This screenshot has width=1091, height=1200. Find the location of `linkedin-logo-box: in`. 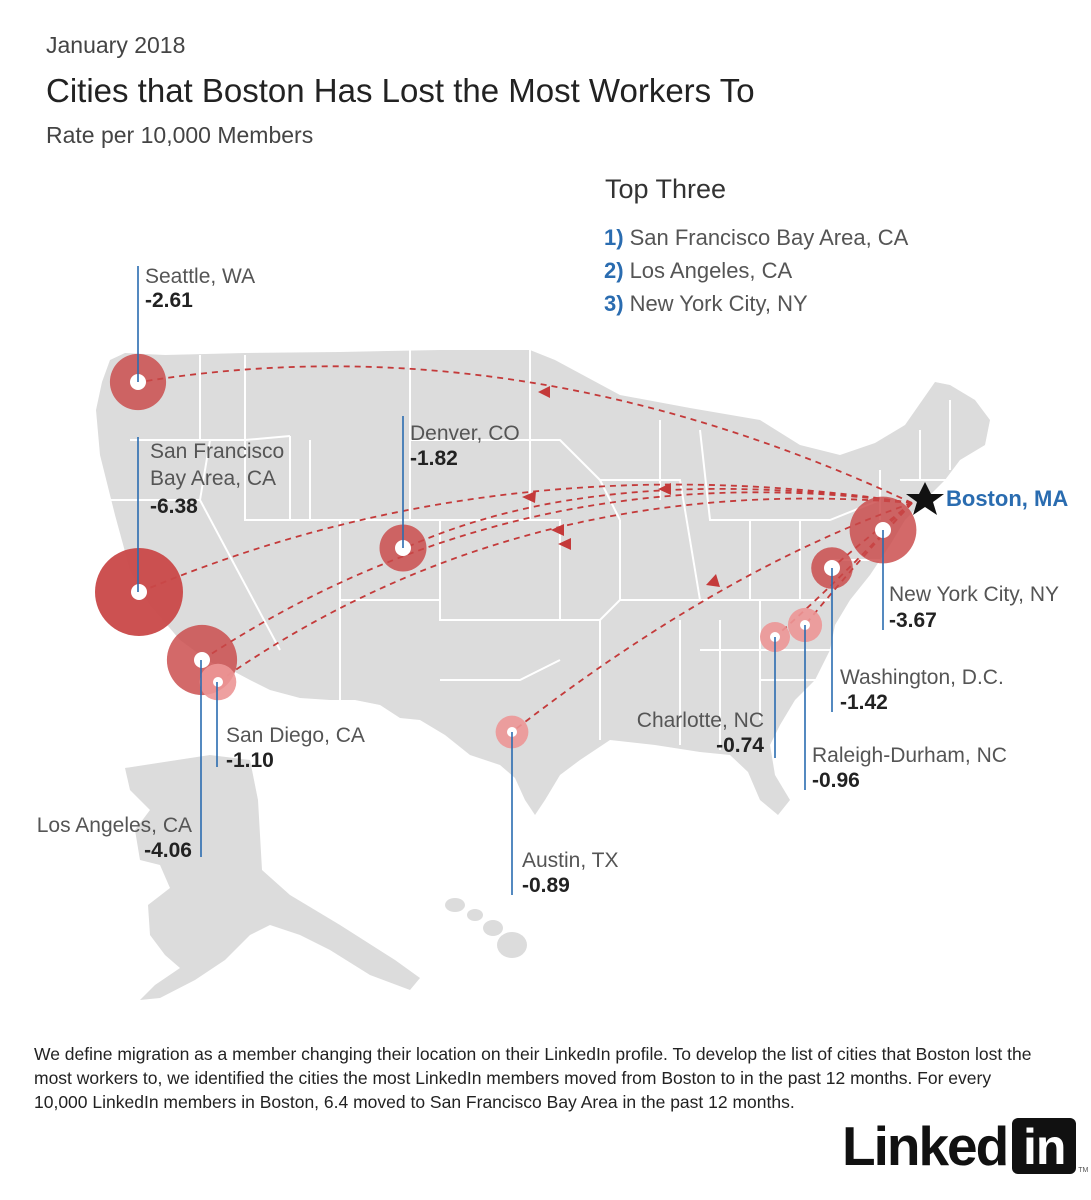

linkedin-logo-box: in is located at coordinates (1044, 1146).